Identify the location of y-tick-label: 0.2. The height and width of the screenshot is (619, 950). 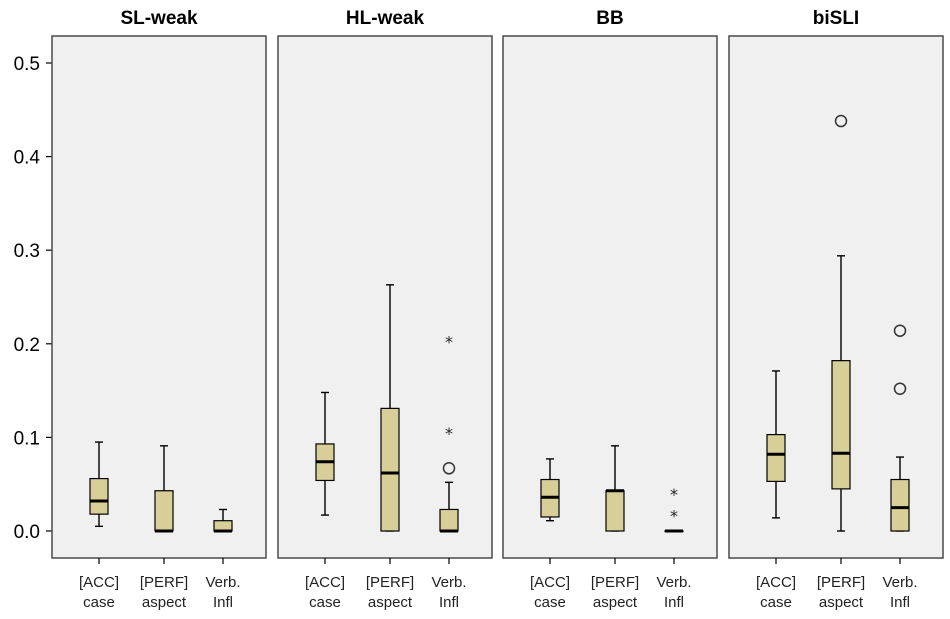
(27, 345).